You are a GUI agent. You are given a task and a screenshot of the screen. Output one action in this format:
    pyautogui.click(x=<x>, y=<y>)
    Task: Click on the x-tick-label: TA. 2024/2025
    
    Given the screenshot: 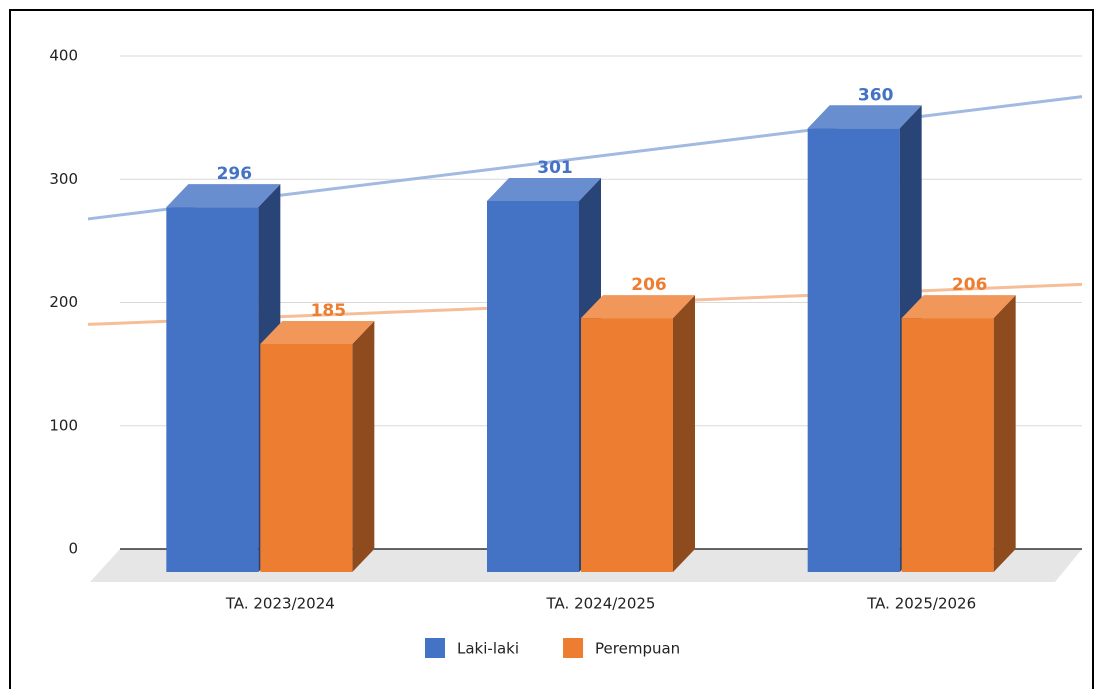 What is the action you would take?
    pyautogui.click(x=601, y=604)
    